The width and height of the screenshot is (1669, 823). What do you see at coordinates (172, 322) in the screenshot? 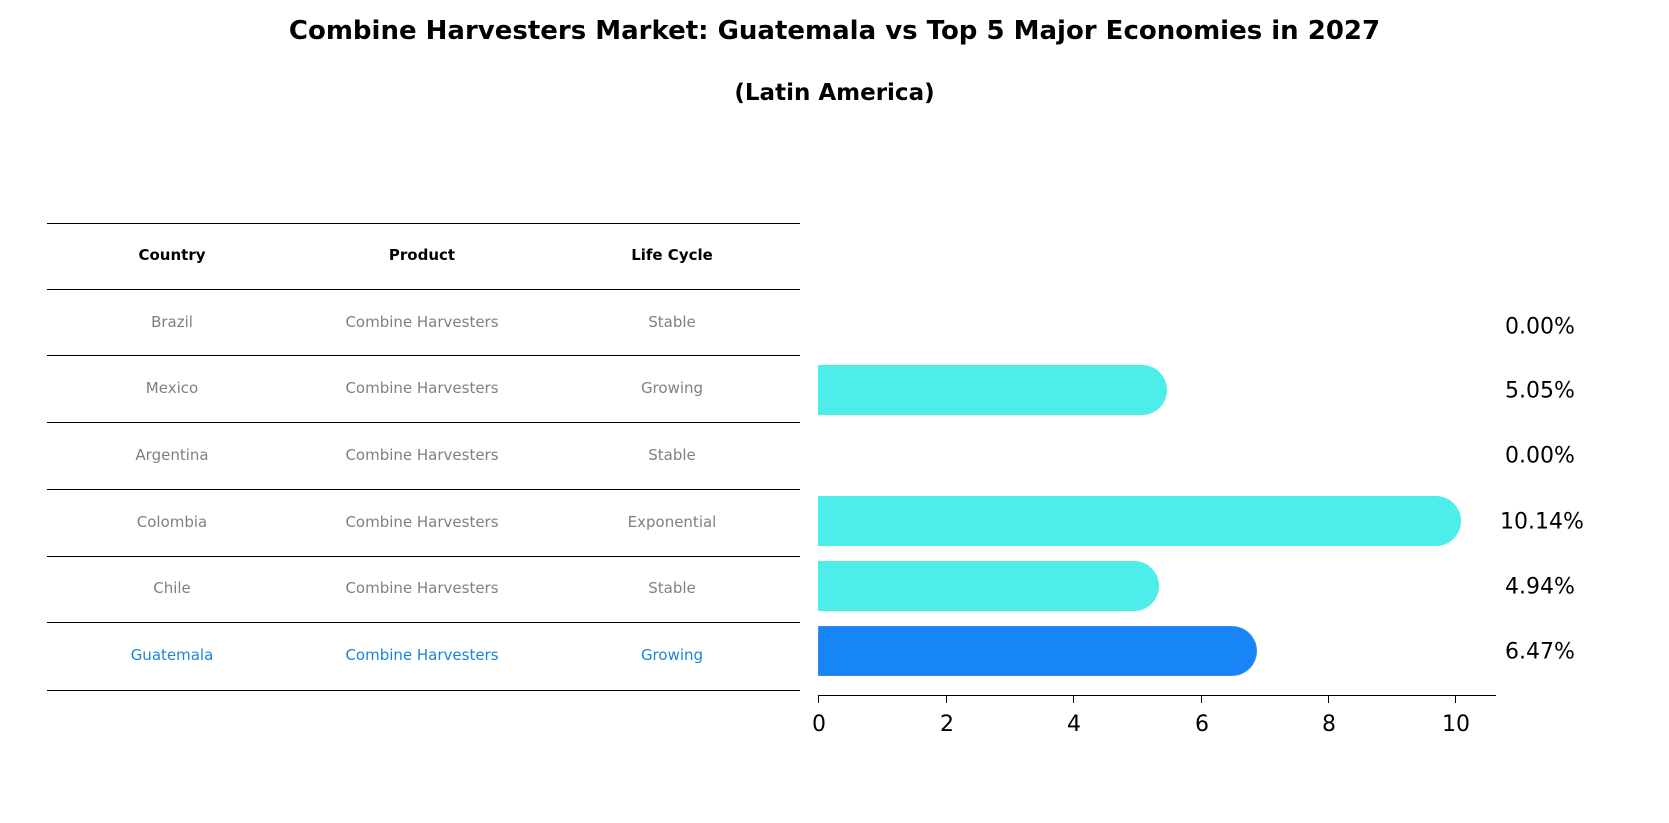
I see `cell-country: Brazil` at bounding box center [172, 322].